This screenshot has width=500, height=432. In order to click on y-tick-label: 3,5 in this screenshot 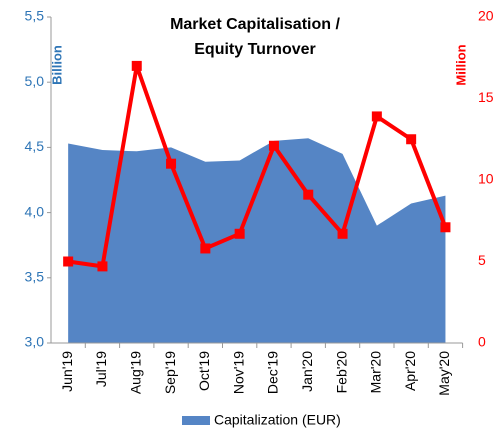, I will do `click(35, 277)`.